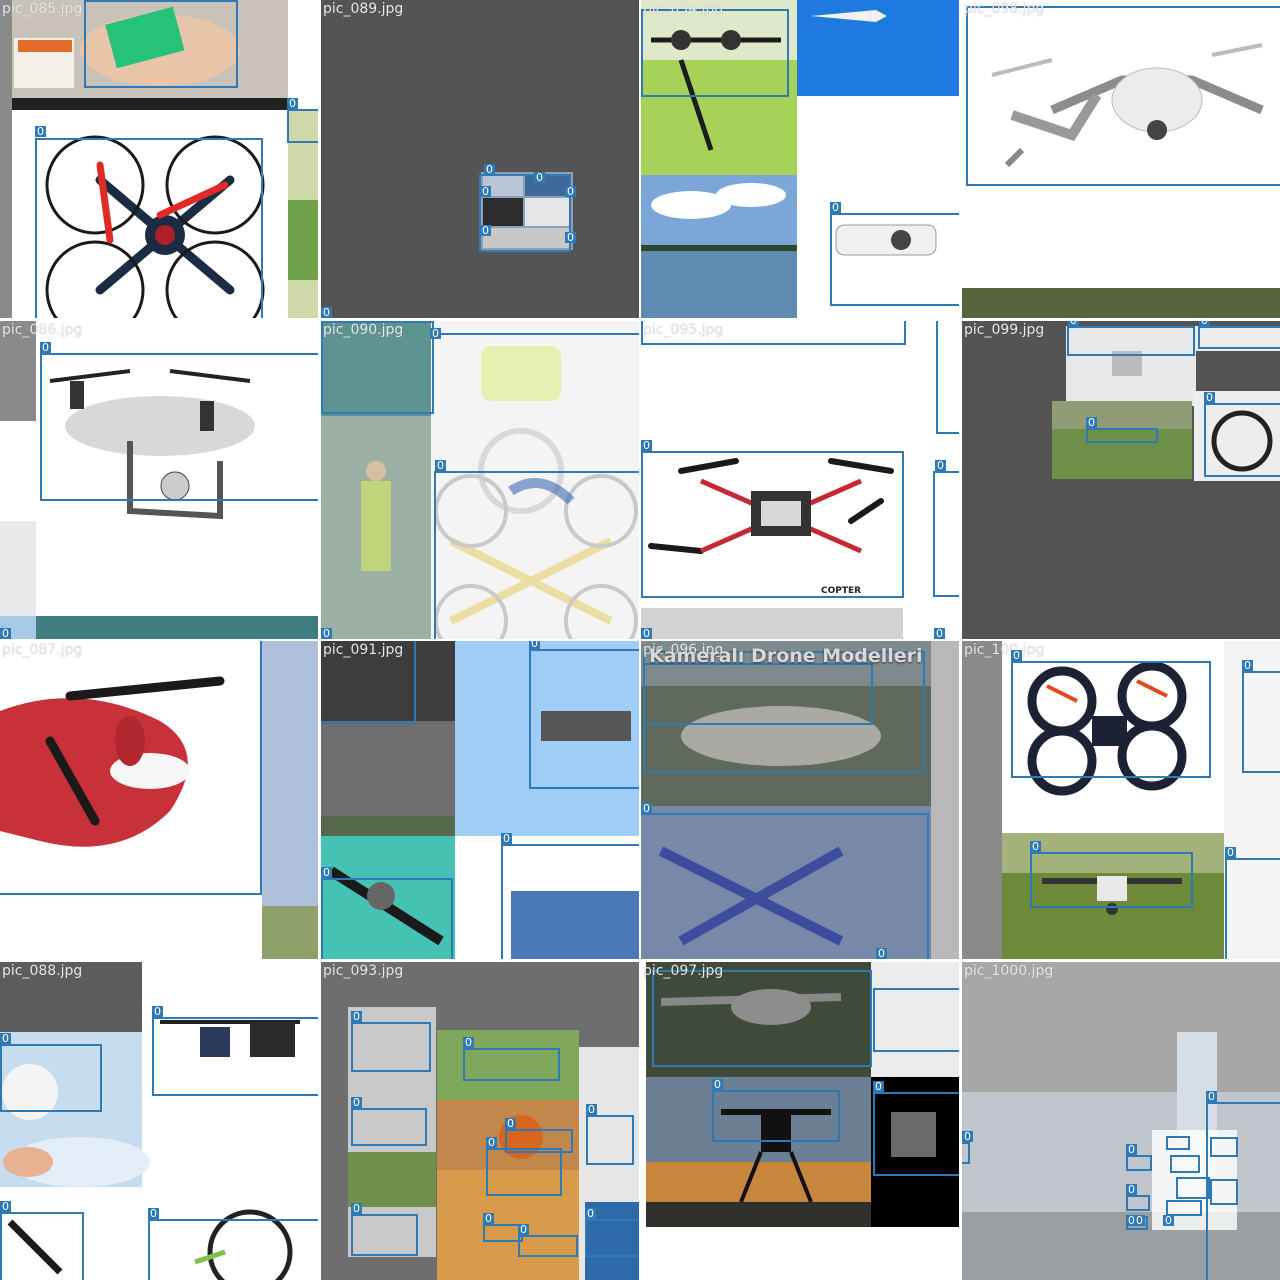 The height and width of the screenshot is (1280, 1280). I want to click on file-name: pic_094.jpg, so click(683, 9).